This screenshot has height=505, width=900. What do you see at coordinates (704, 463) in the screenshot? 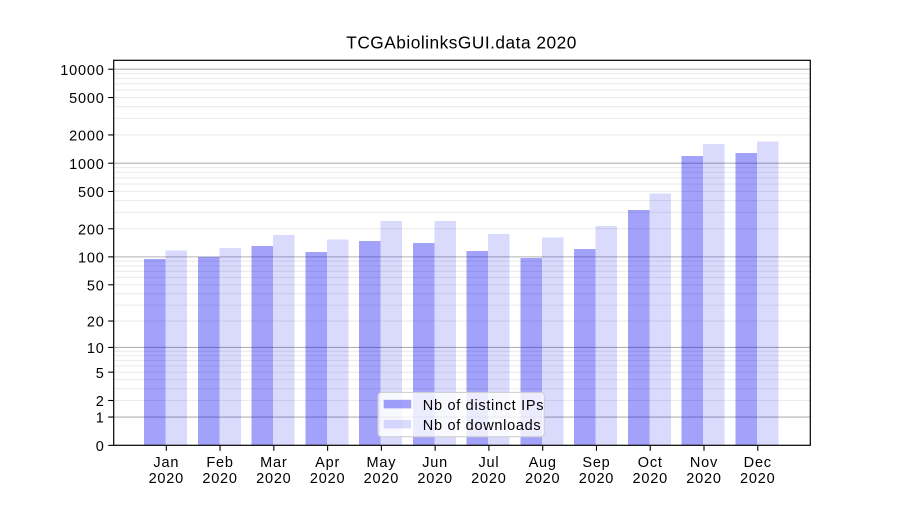
I see `svg-text: Nov` at bounding box center [704, 463].